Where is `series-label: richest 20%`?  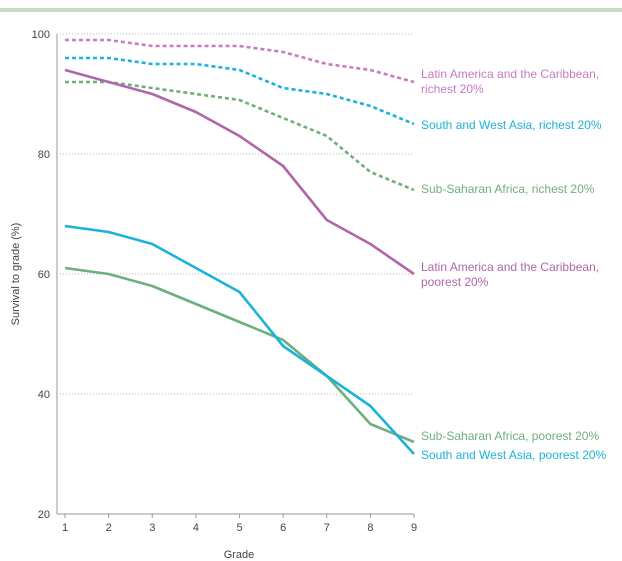 series-label: richest 20% is located at coordinates (452, 89).